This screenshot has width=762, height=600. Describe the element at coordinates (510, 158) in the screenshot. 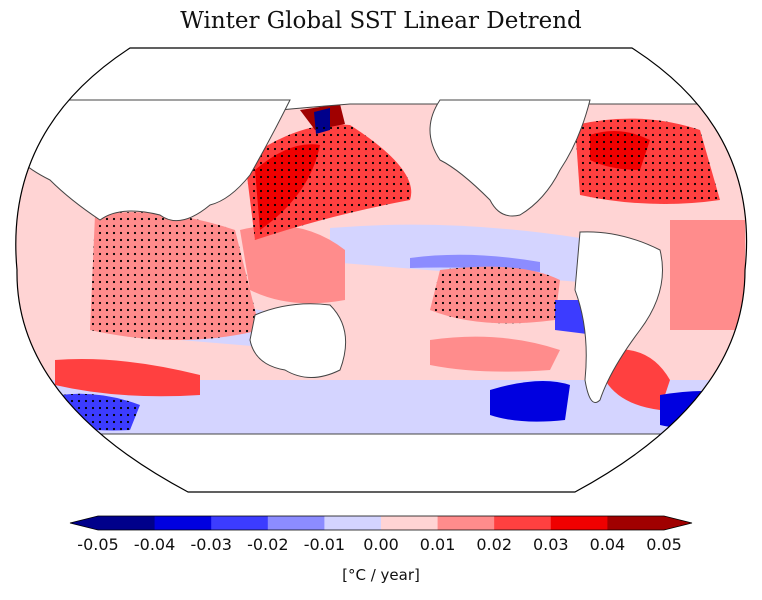

I see `north-america` at that location.